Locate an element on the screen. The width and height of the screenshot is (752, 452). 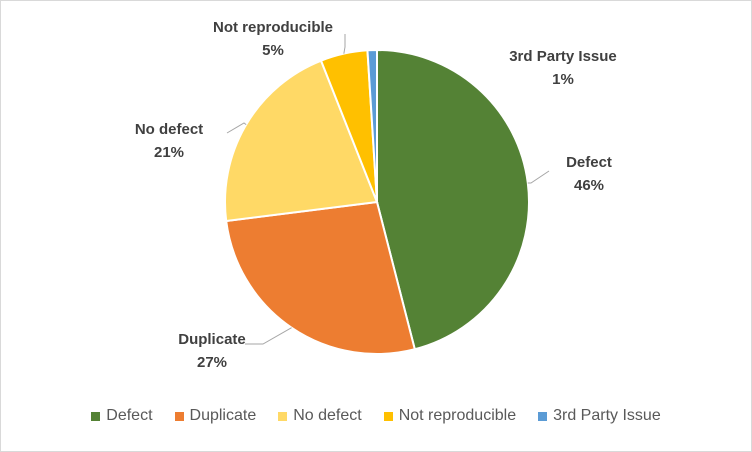
pie-slice-3rd-party-issue is located at coordinates (372, 125).